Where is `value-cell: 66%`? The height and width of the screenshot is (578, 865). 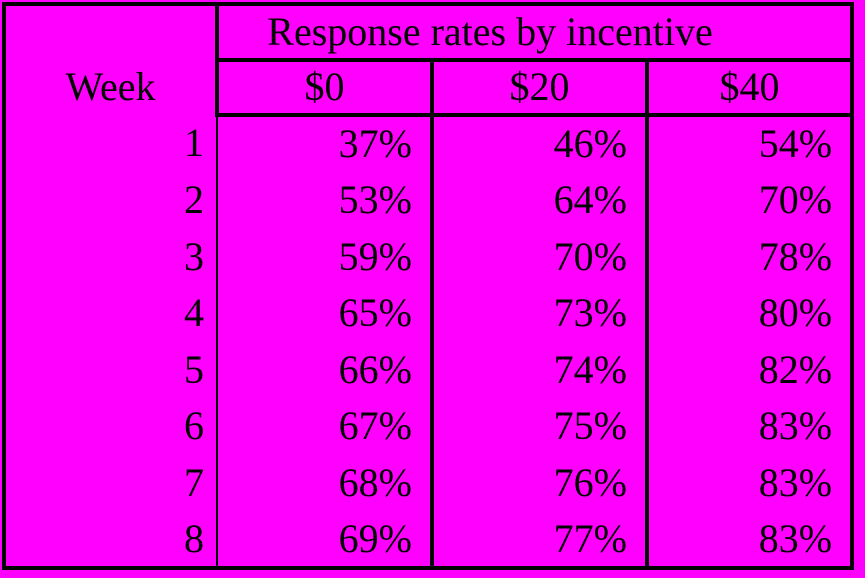
value-cell: 66% is located at coordinates (325, 370).